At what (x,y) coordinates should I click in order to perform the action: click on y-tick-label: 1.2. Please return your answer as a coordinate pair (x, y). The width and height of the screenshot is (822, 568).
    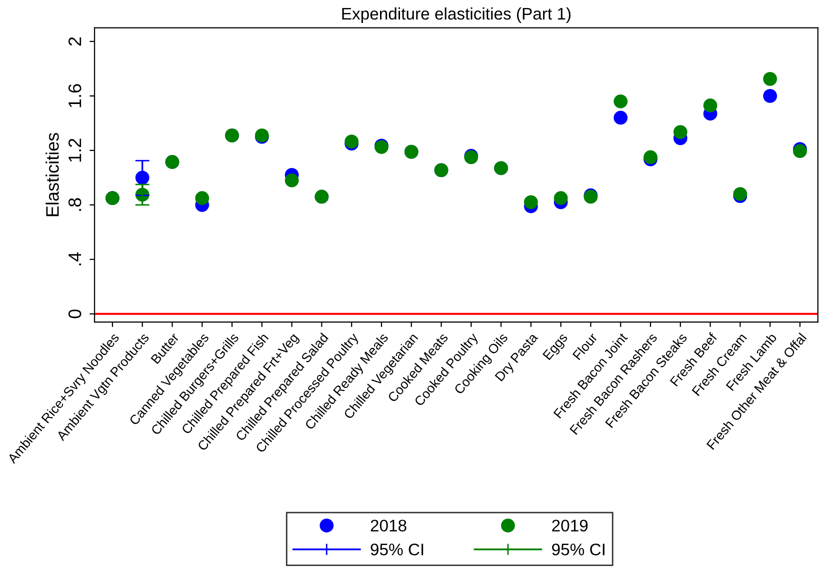
    Looking at the image, I should click on (75, 150).